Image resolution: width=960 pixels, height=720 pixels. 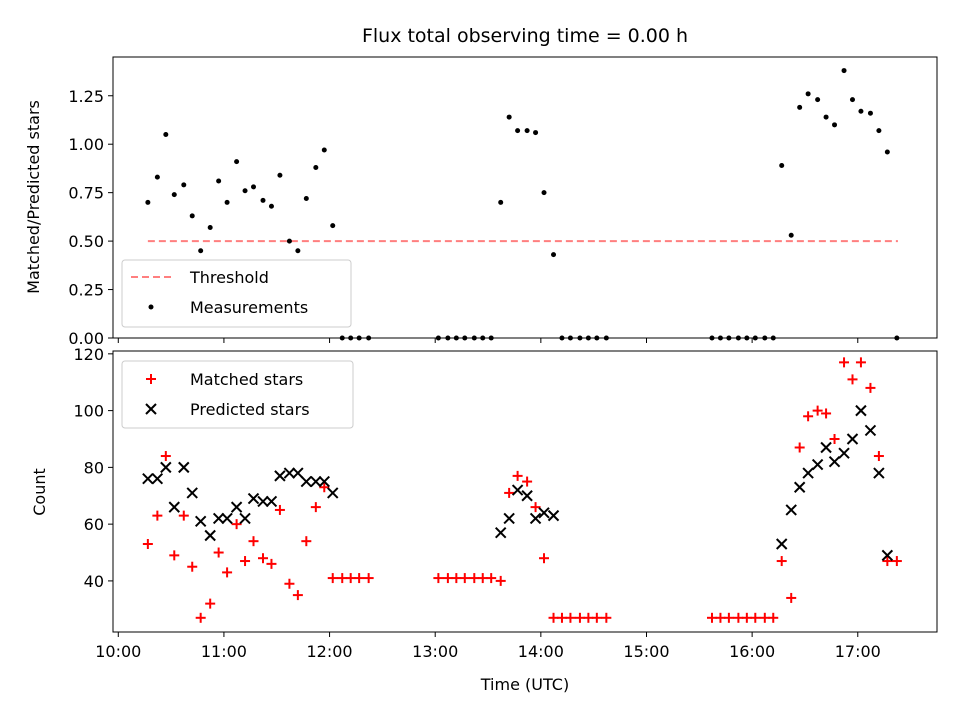 I want to click on legend-predicted-swatch, so click(x=151, y=409).